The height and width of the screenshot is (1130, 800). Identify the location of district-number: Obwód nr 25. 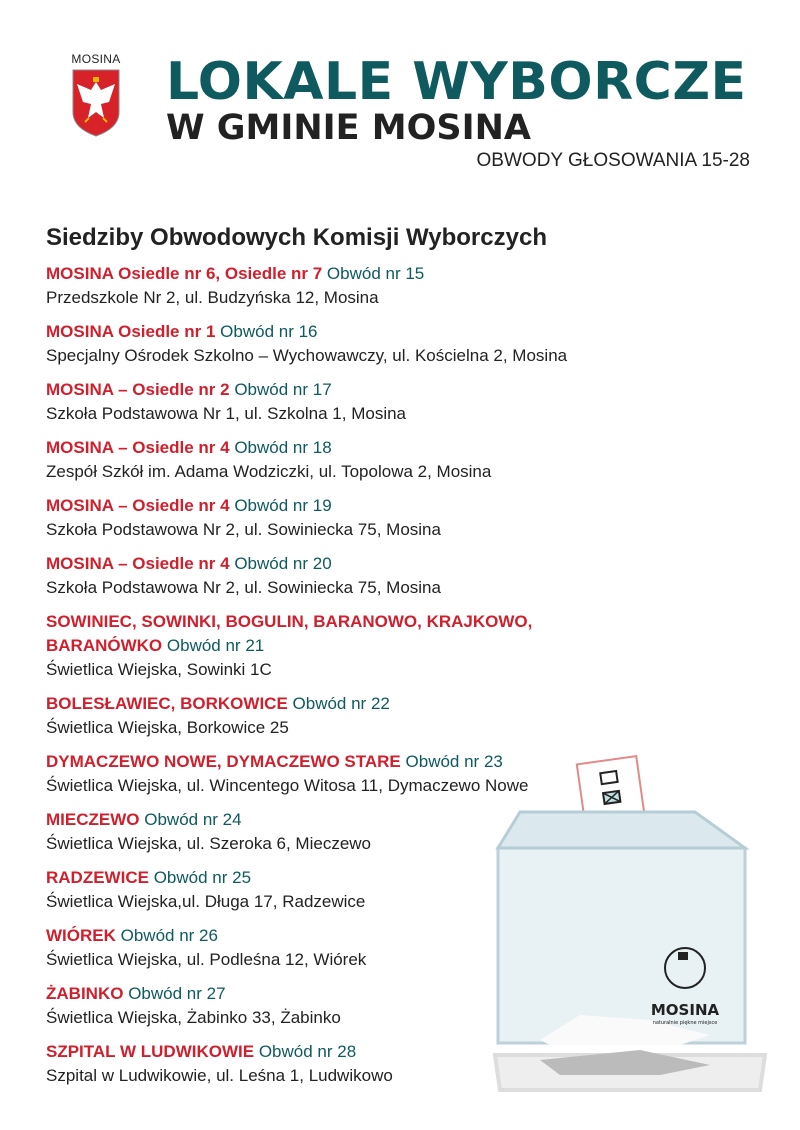
(202, 877).